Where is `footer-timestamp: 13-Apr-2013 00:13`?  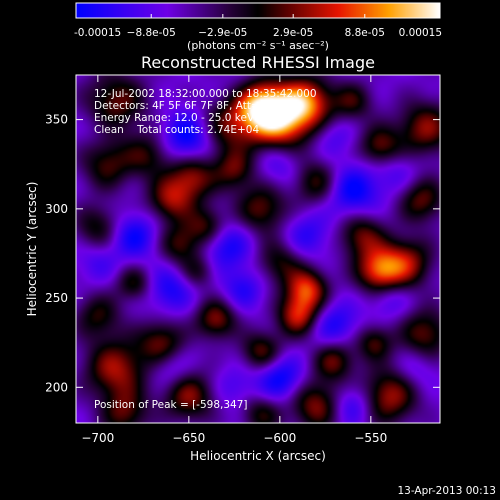 footer-timestamp: 13-Apr-2013 00:13 is located at coordinates (446, 491).